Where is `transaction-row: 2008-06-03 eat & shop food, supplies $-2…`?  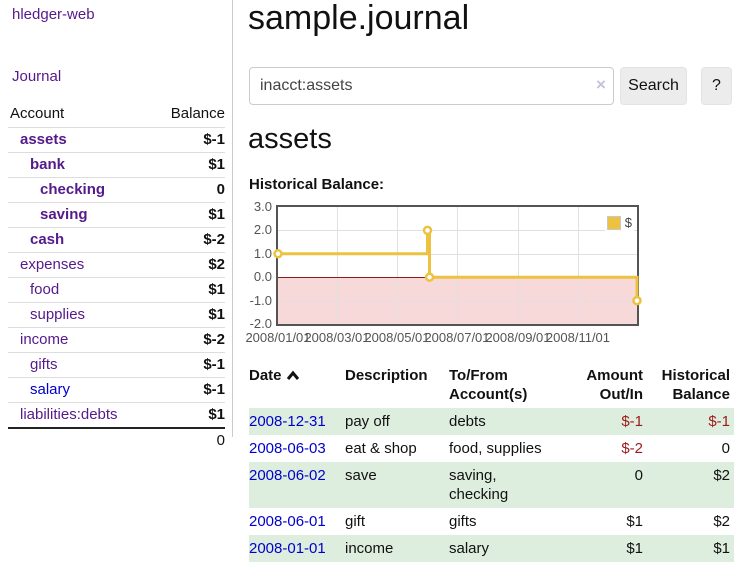
transaction-row: 2008-06-03 eat & shop food, supplies $-2… is located at coordinates (491, 448).